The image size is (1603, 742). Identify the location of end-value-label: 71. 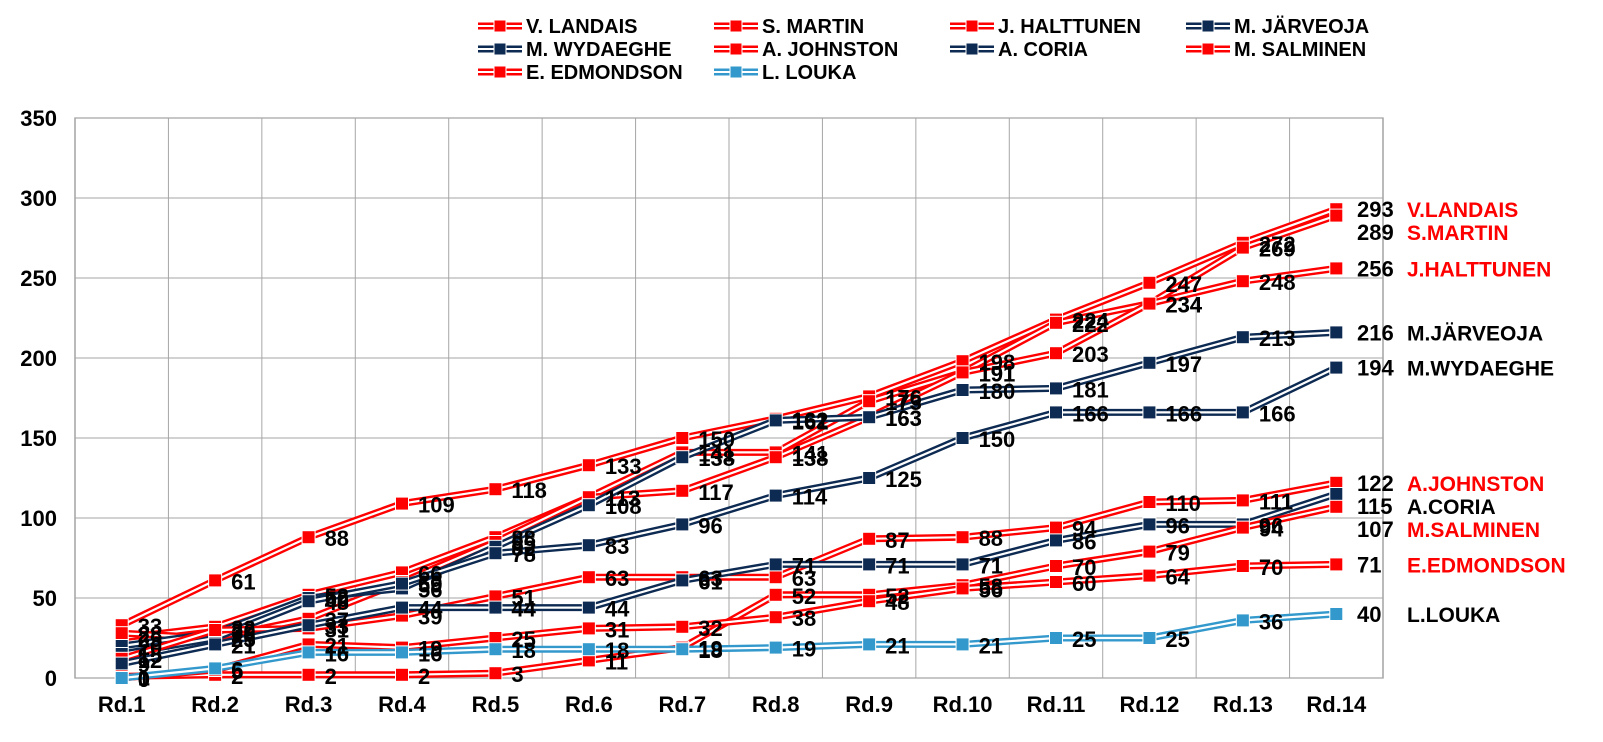
(1369, 564).